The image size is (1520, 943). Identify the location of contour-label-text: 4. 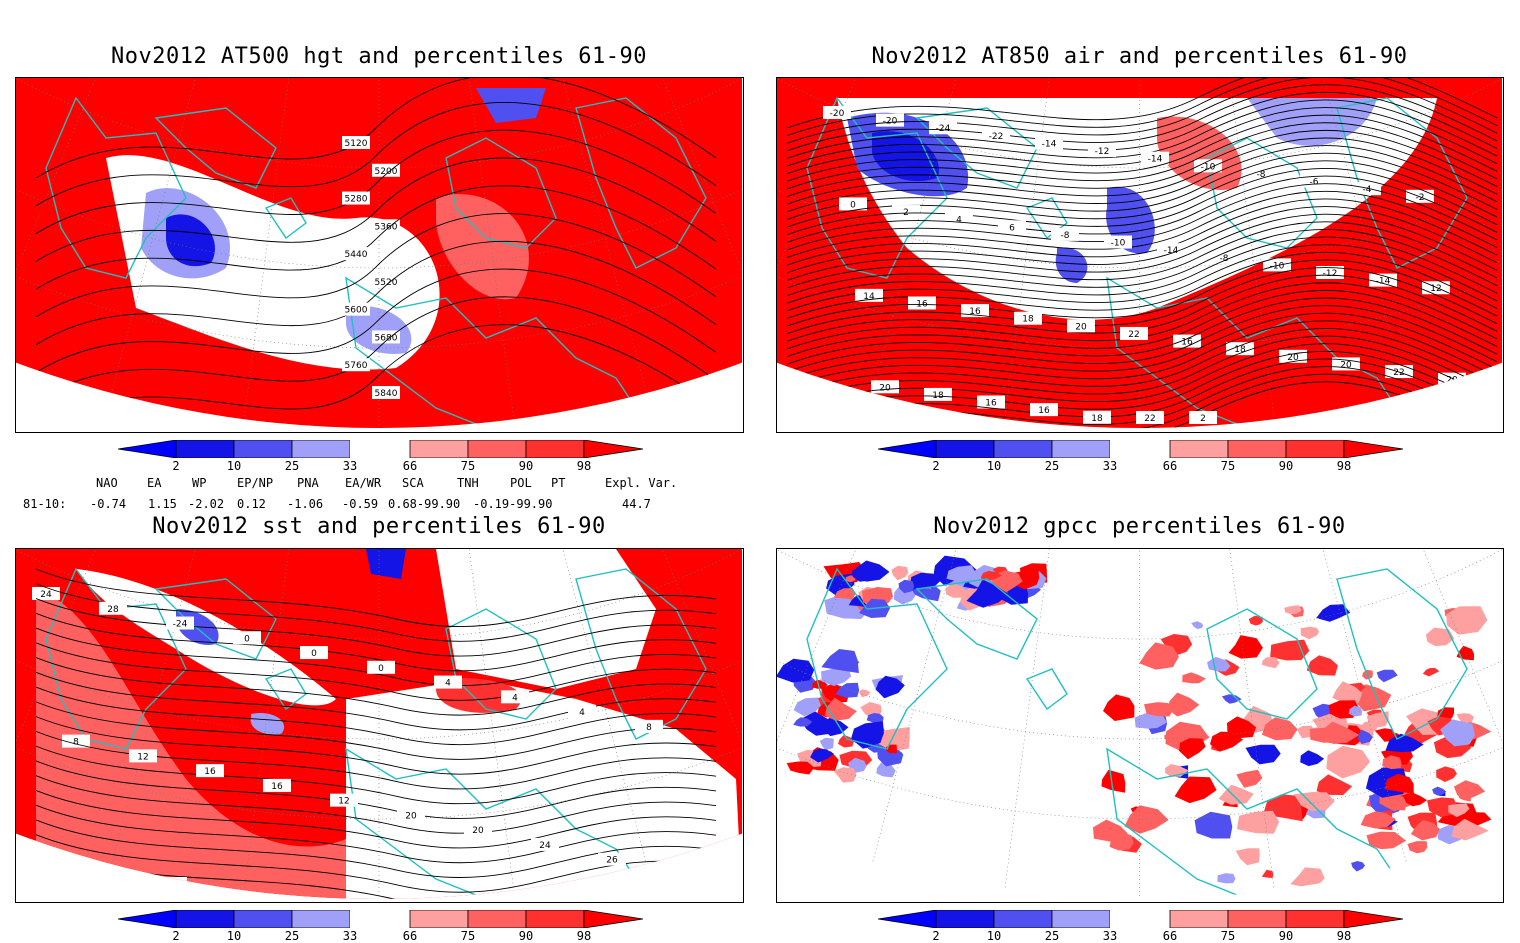
(515, 698).